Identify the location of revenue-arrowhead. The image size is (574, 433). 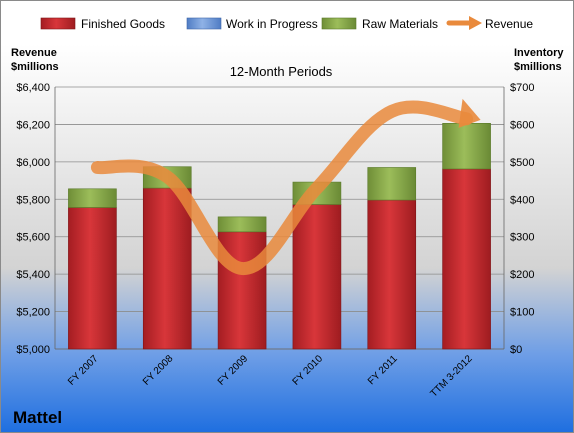
(469, 113).